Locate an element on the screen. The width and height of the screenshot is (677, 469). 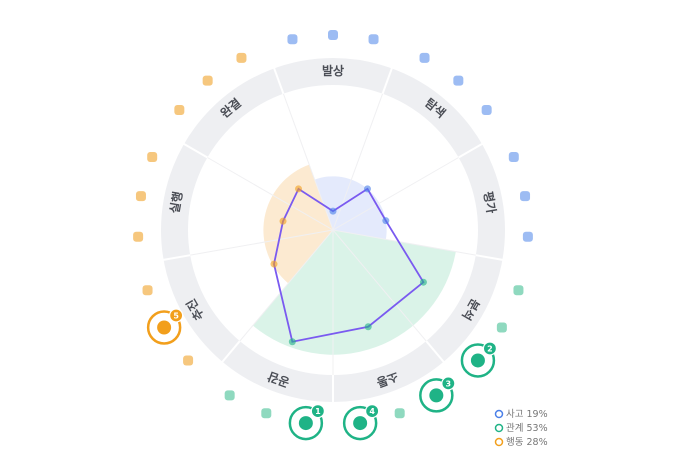
sector-label: 평가 is located at coordinates (490, 202).